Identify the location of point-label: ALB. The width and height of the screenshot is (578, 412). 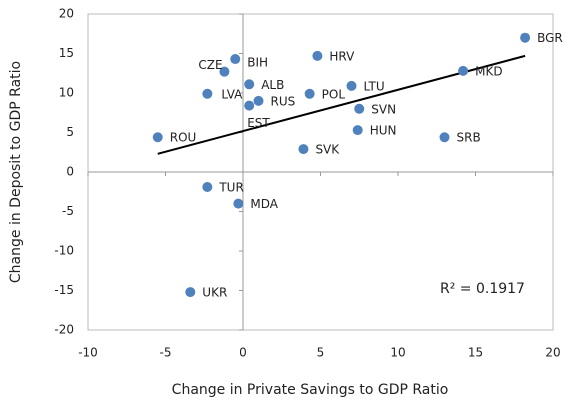
(272, 85).